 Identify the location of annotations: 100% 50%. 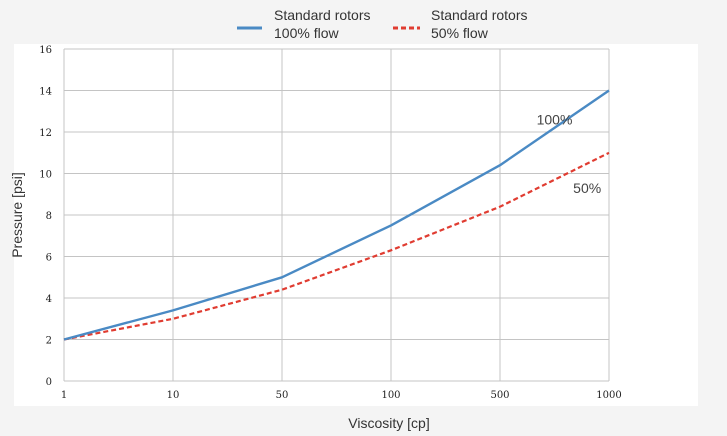
(569, 154).